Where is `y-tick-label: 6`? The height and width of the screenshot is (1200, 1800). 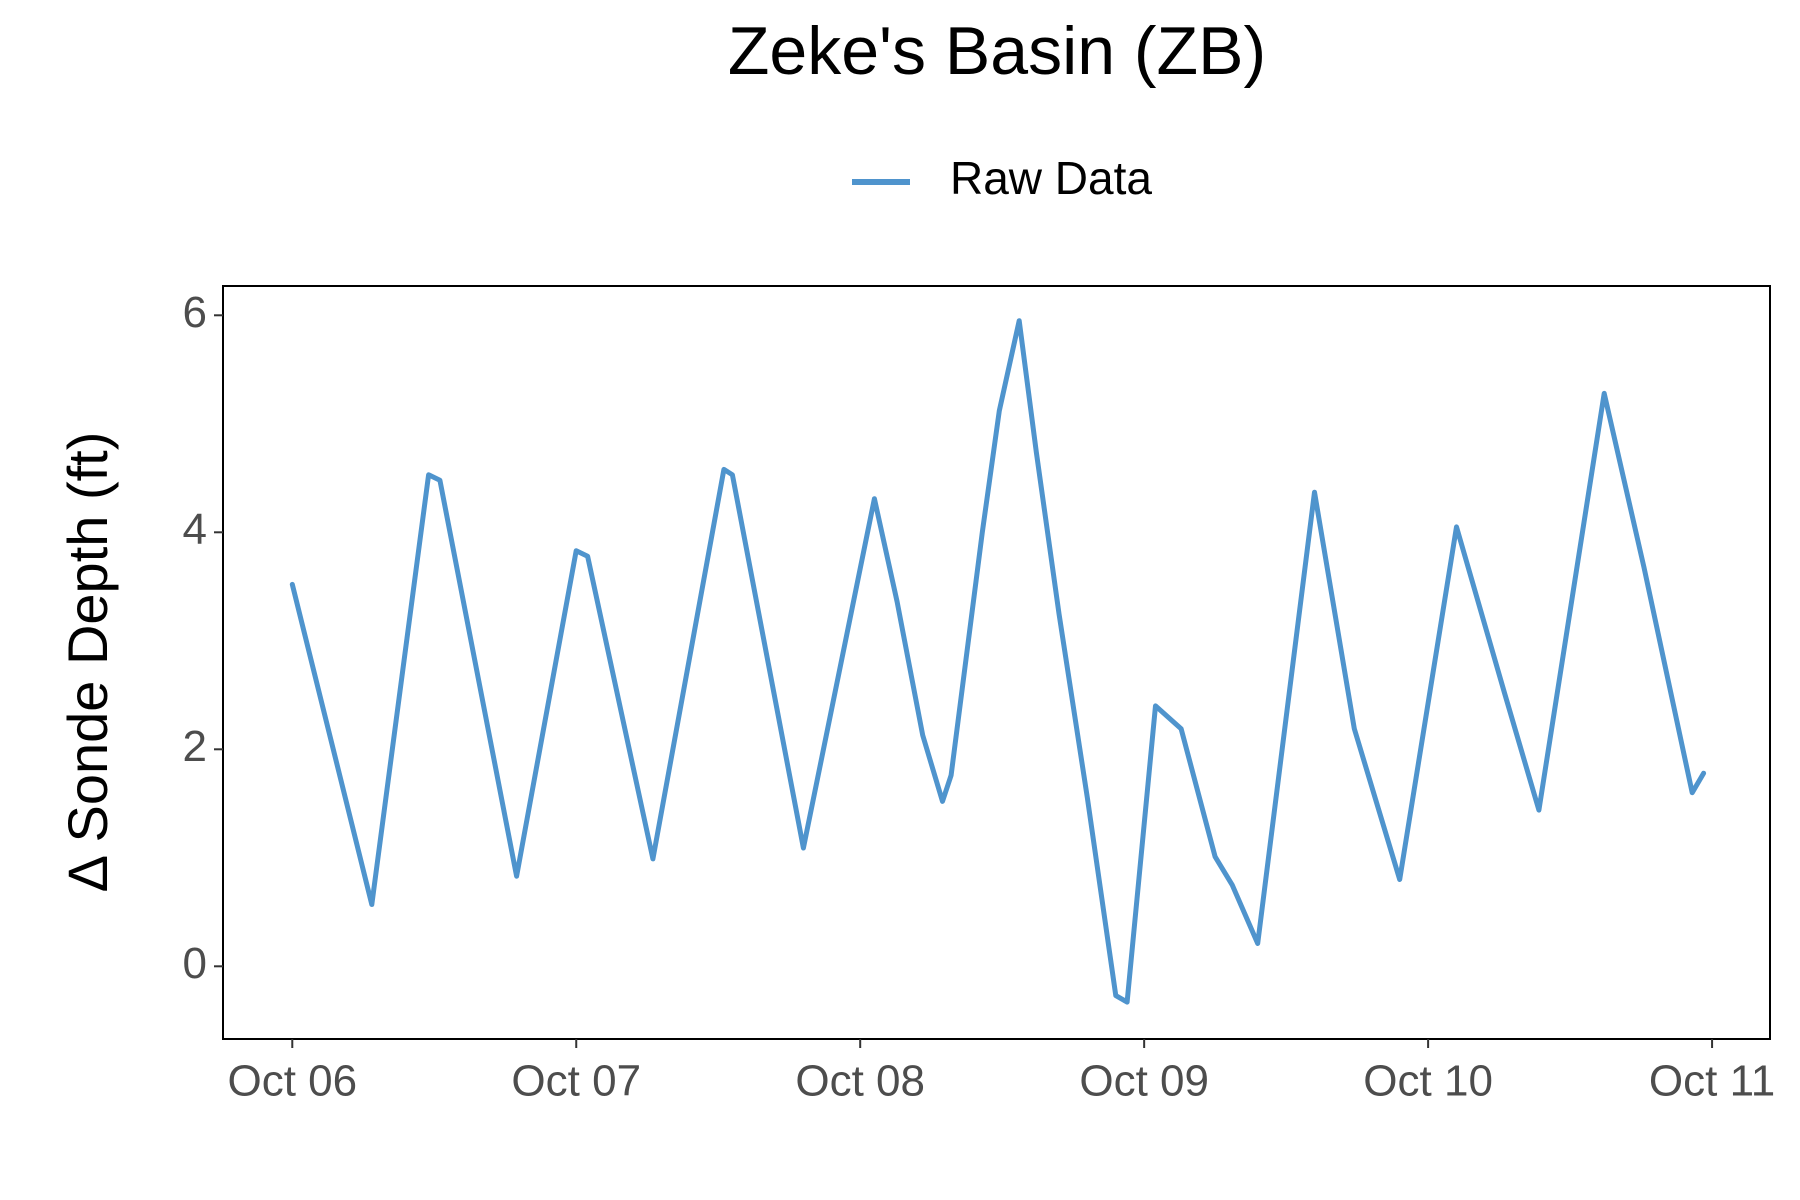 y-tick-label: 6 is located at coordinates (195, 312).